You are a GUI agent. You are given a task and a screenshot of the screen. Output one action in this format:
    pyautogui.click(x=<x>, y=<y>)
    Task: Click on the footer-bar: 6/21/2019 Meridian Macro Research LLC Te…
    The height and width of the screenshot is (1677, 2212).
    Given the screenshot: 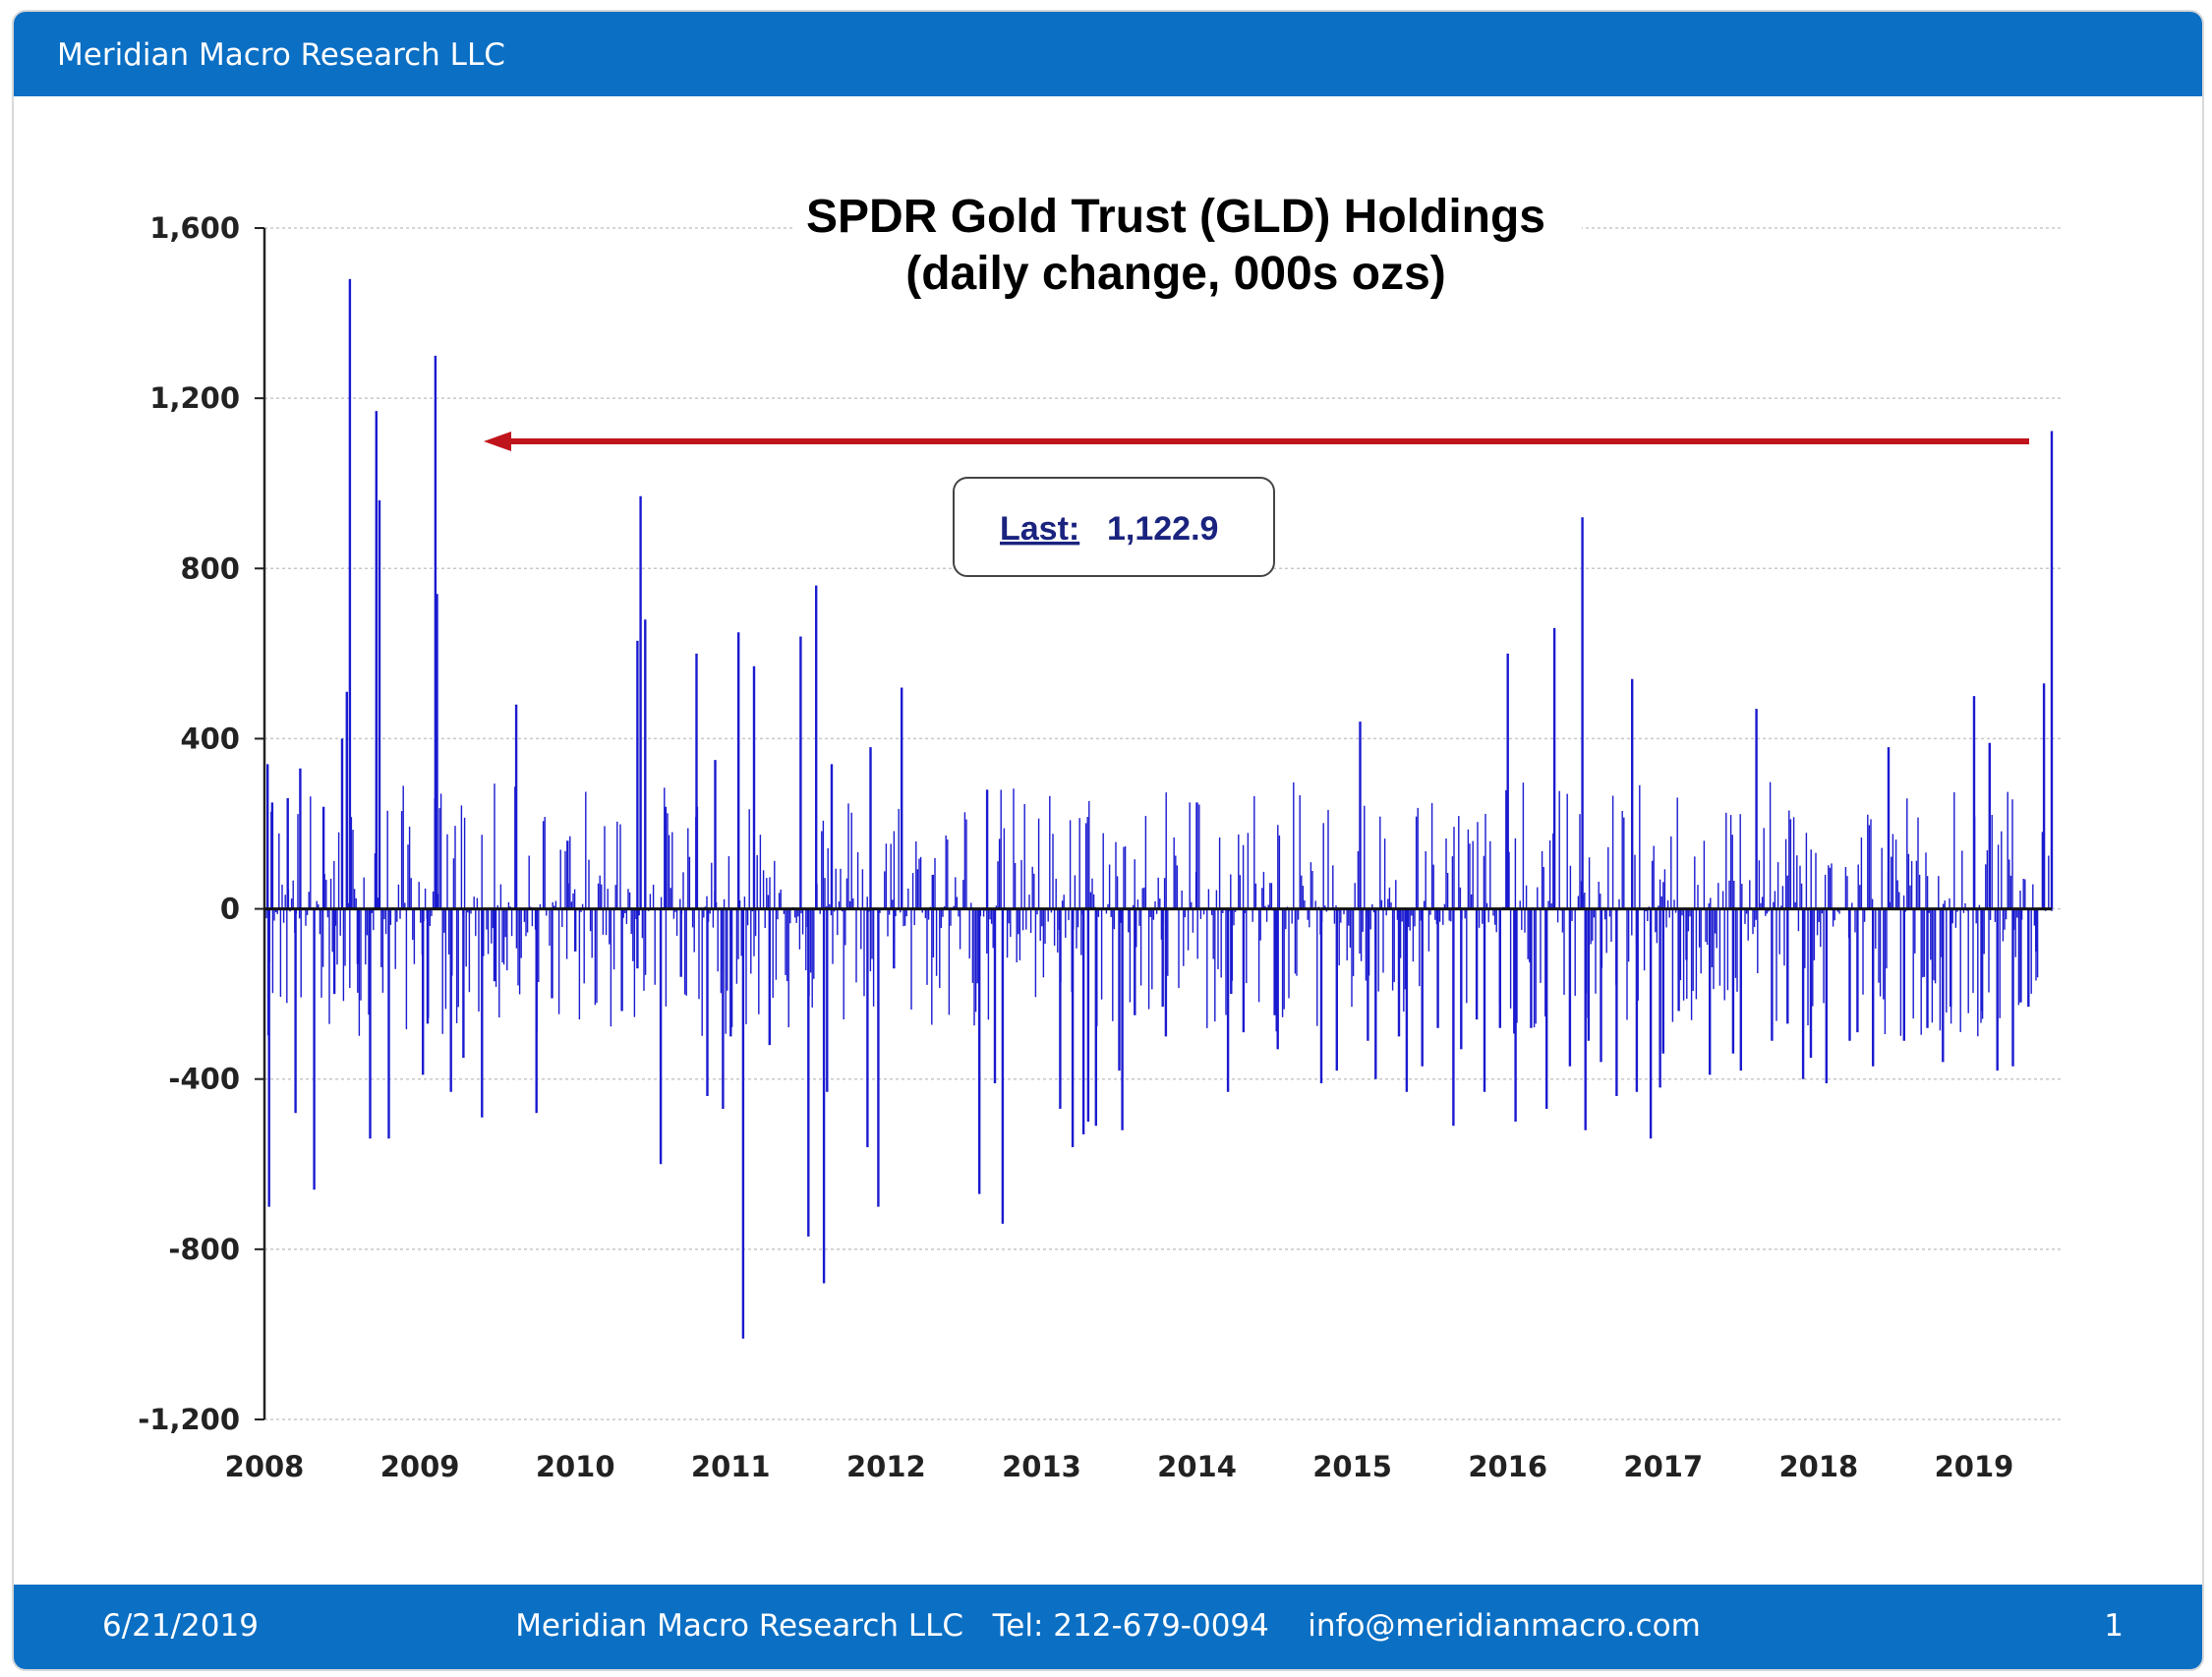 What is the action you would take?
    pyautogui.click(x=1108, y=1627)
    